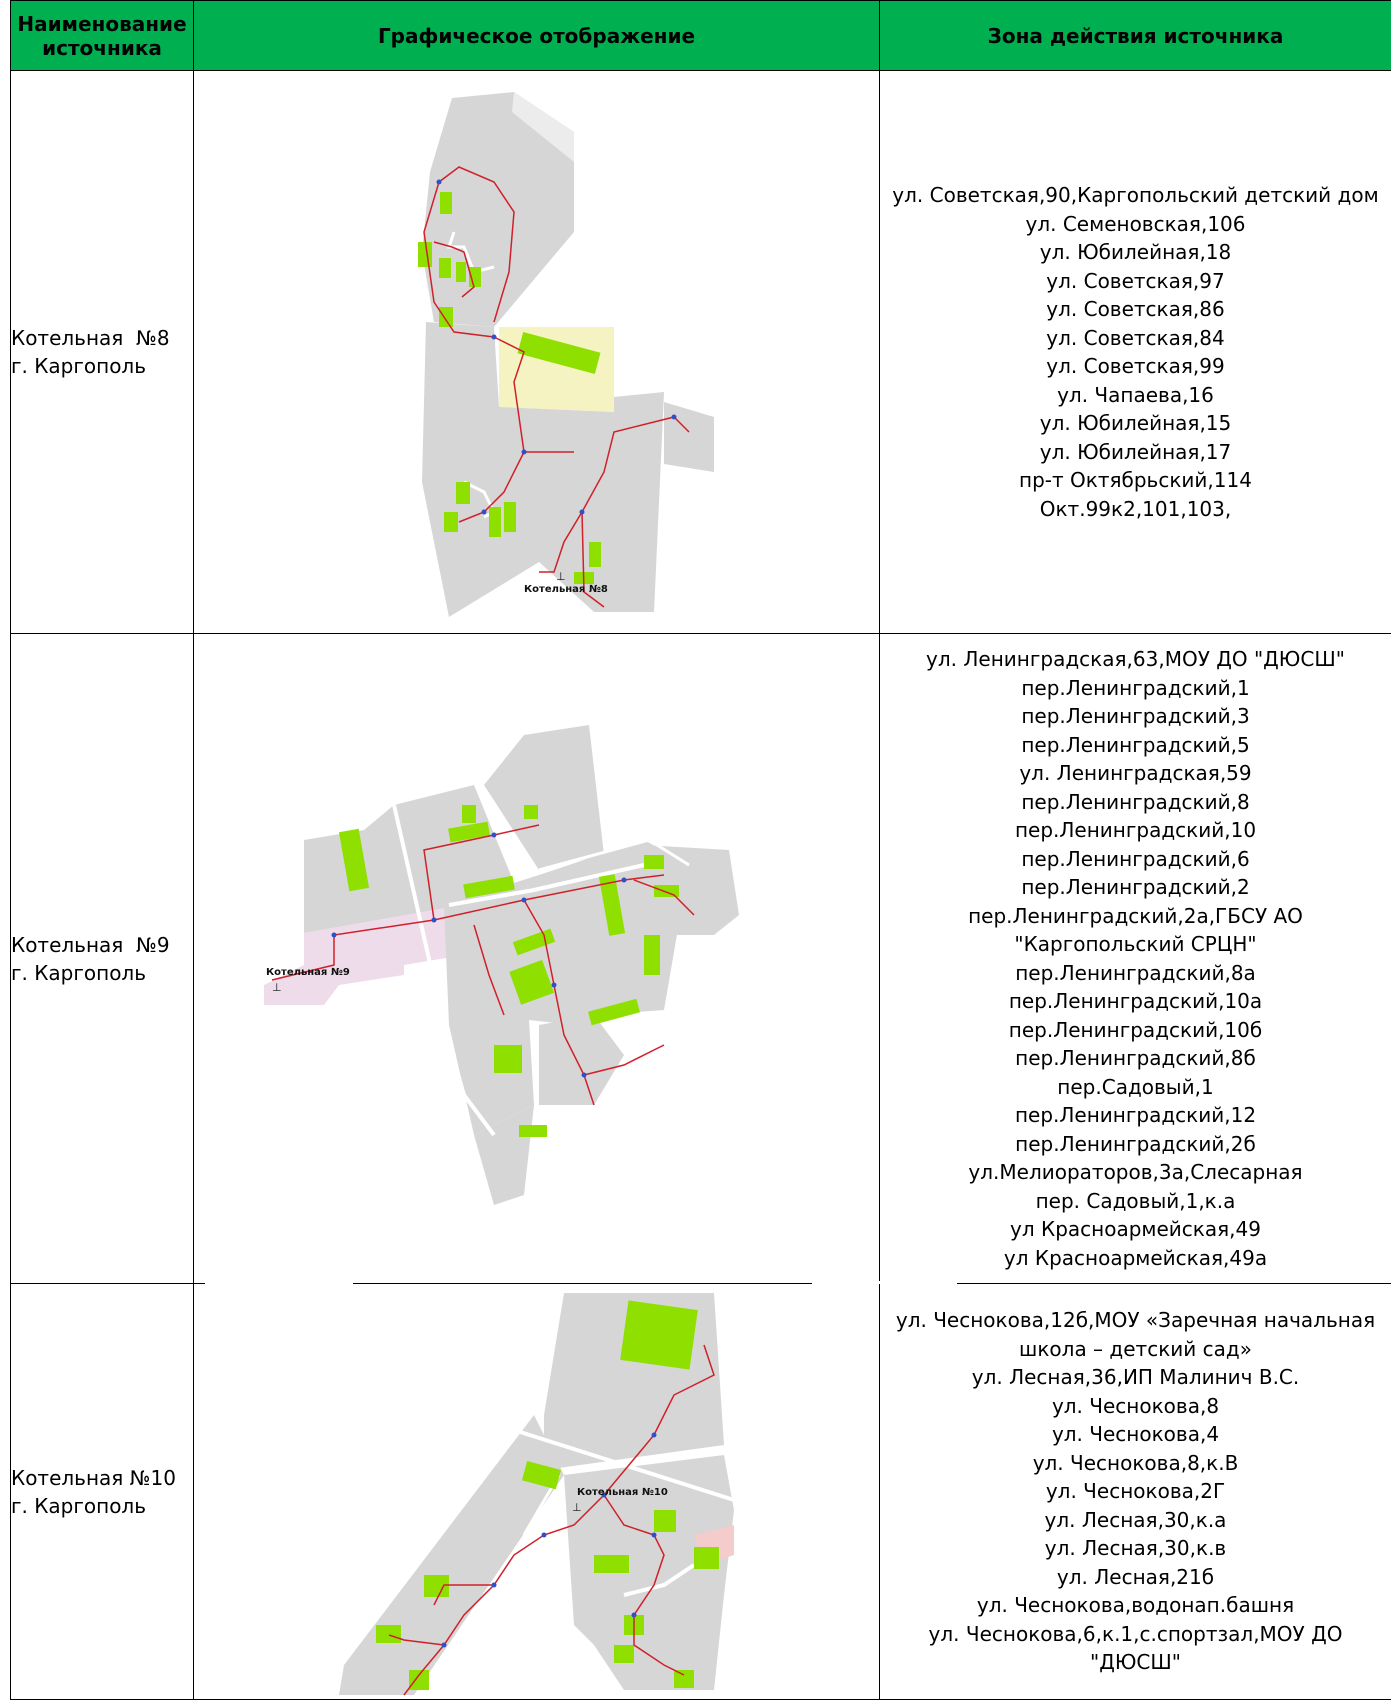 This screenshot has width=1391, height=1701. I want to click on zone-item: пер.Ленинградский,5, so click(1135, 744).